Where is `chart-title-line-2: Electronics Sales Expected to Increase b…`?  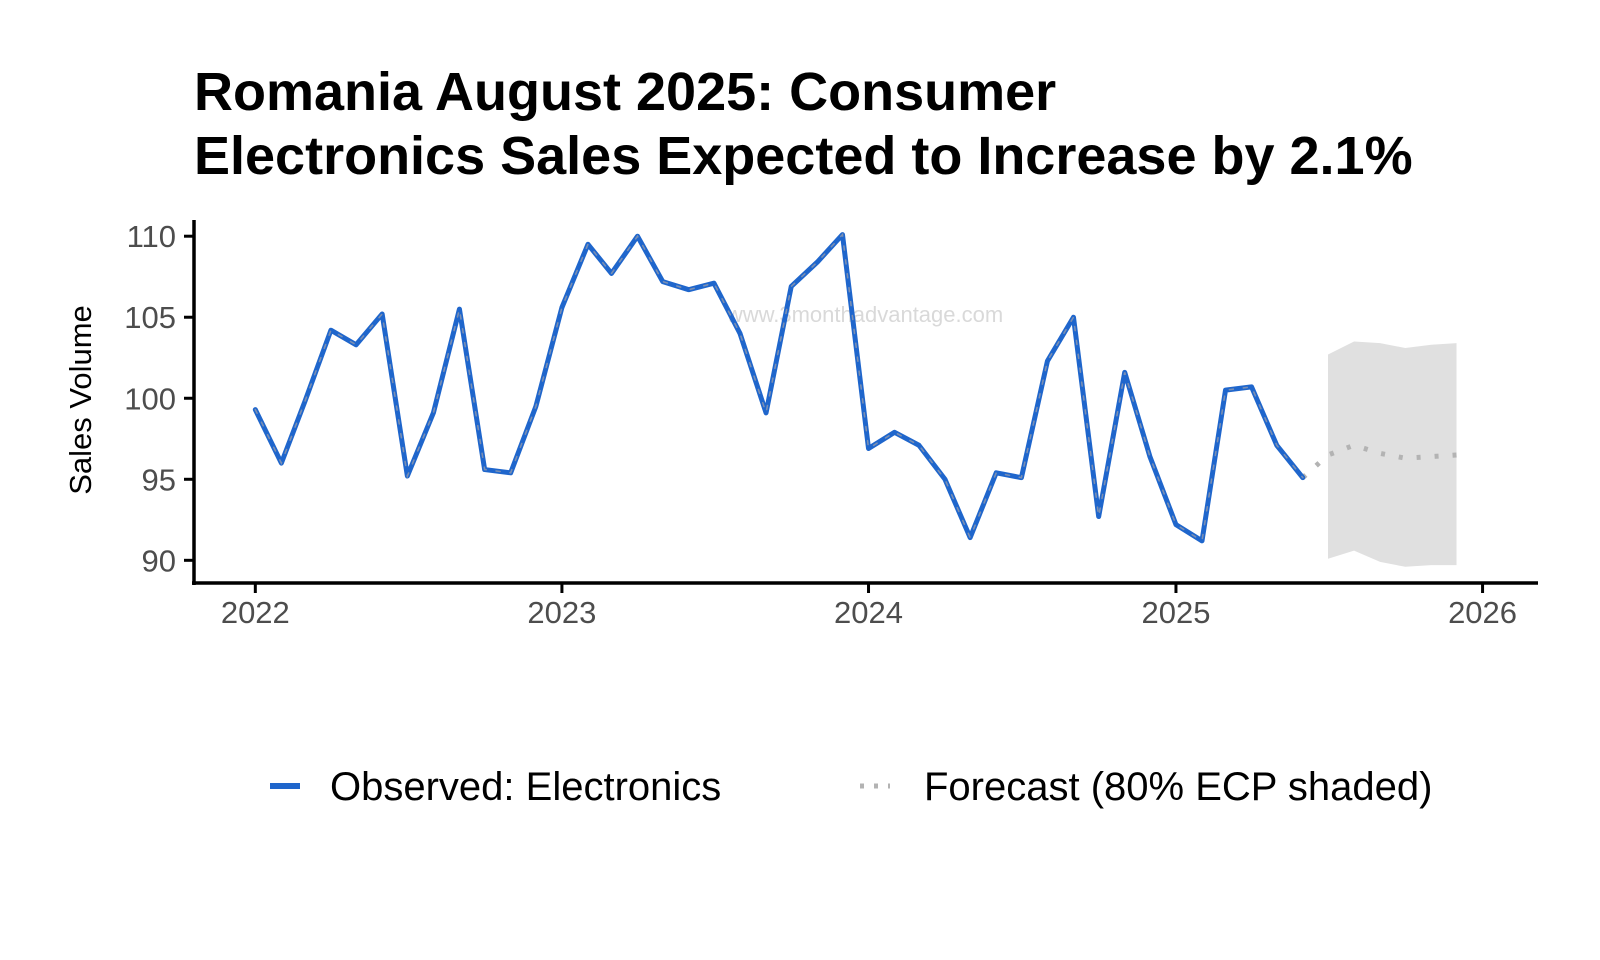
chart-title-line-2: Electronics Sales Expected to Increase b… is located at coordinates (803, 156).